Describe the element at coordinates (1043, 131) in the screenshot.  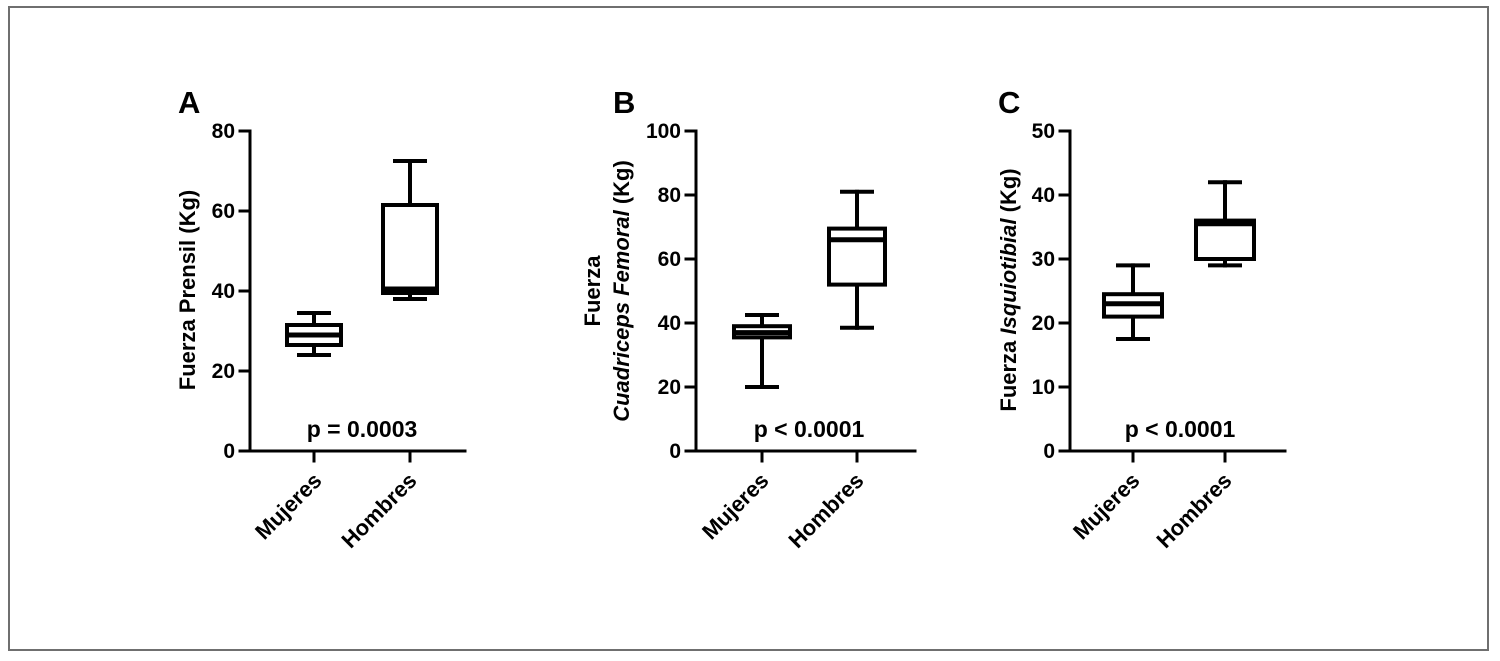
I see `panel-c-y-tick-label: 50` at that location.